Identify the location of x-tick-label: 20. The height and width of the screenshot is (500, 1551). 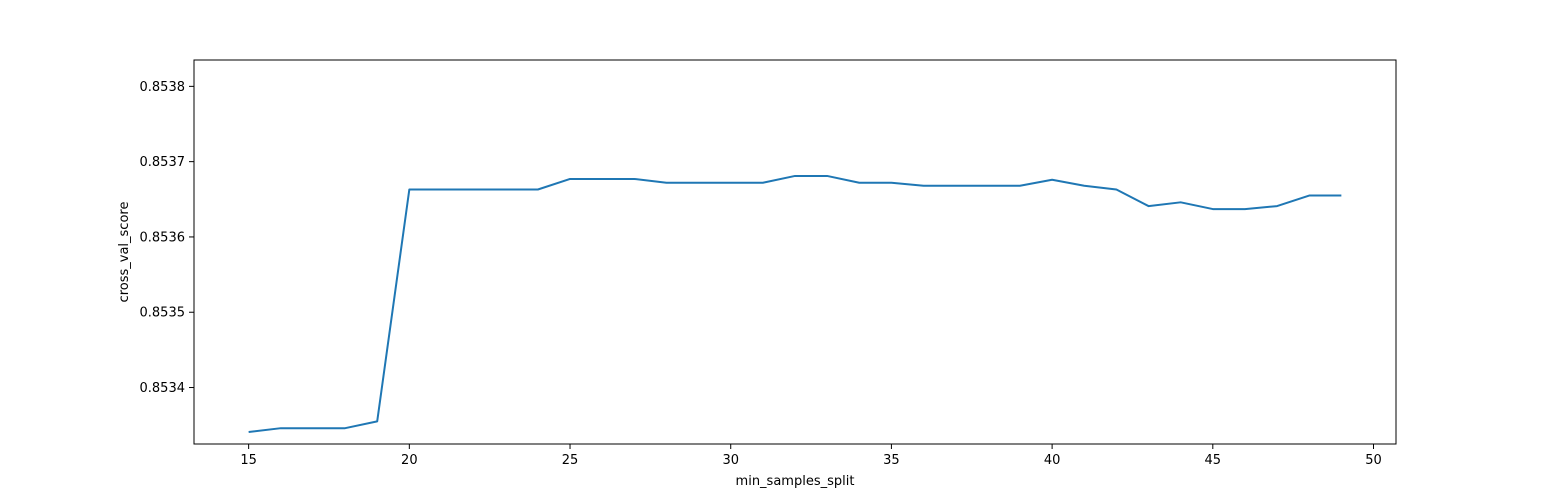
(409, 460).